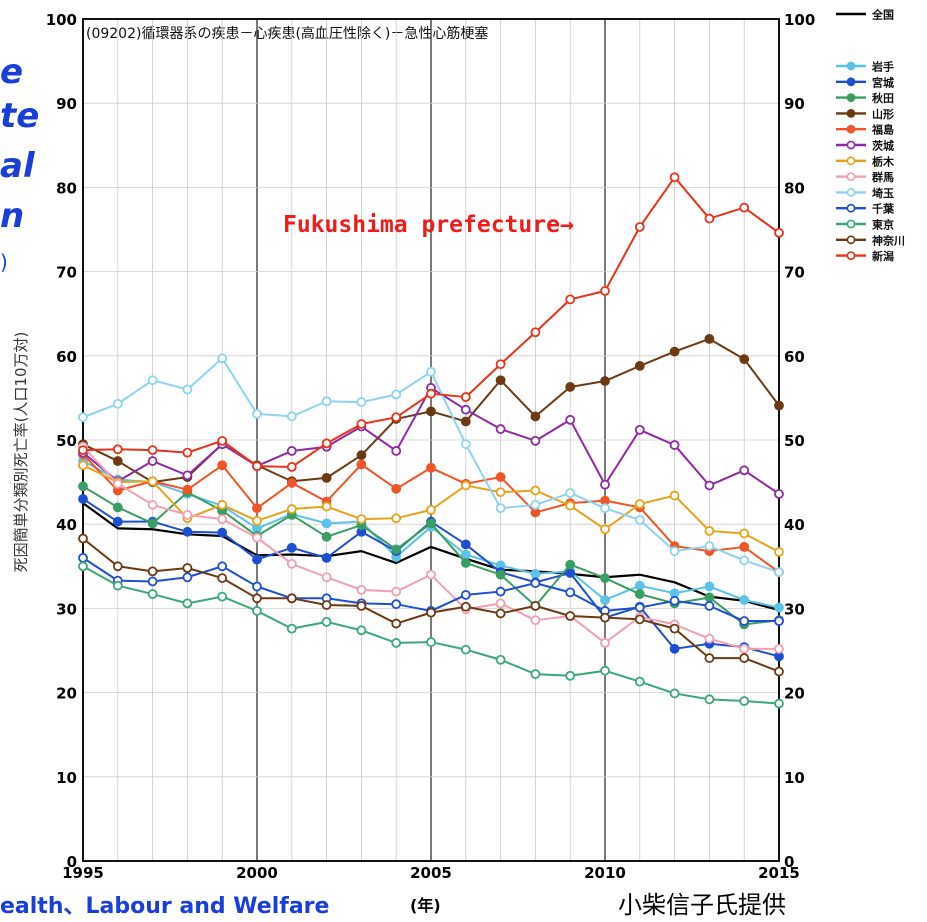 This screenshot has height=922, width=927. Describe the element at coordinates (789, 862) in the screenshot. I see `y-tick-label-right: 0` at that location.